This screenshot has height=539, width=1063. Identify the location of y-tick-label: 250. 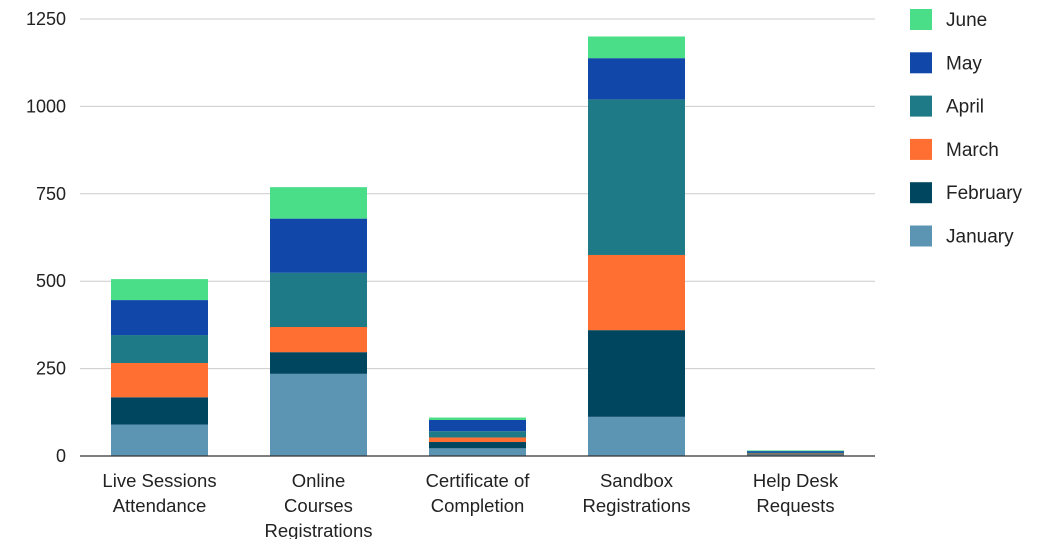
(51, 369).